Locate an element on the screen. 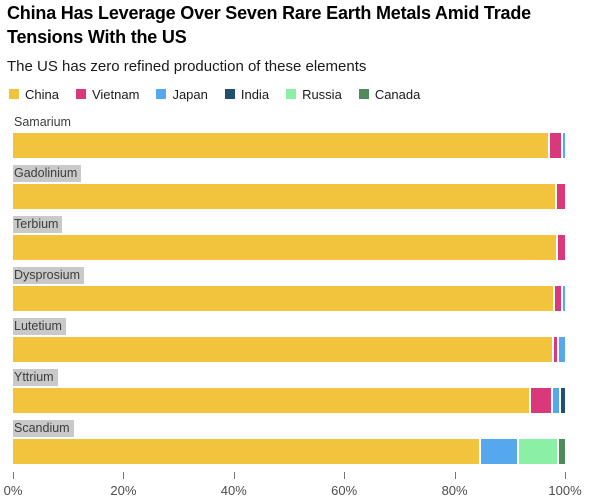 This screenshot has width=600, height=503. legend-swatch-vietnam is located at coordinates (80, 94).